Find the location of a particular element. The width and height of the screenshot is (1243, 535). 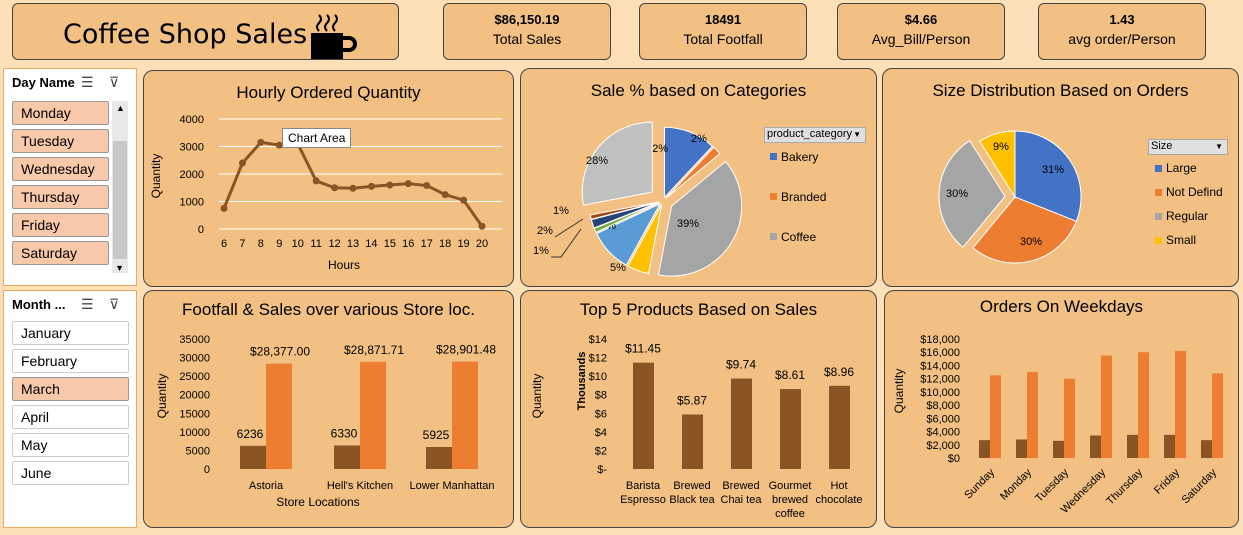

slice-label: 28% is located at coordinates (597, 161).